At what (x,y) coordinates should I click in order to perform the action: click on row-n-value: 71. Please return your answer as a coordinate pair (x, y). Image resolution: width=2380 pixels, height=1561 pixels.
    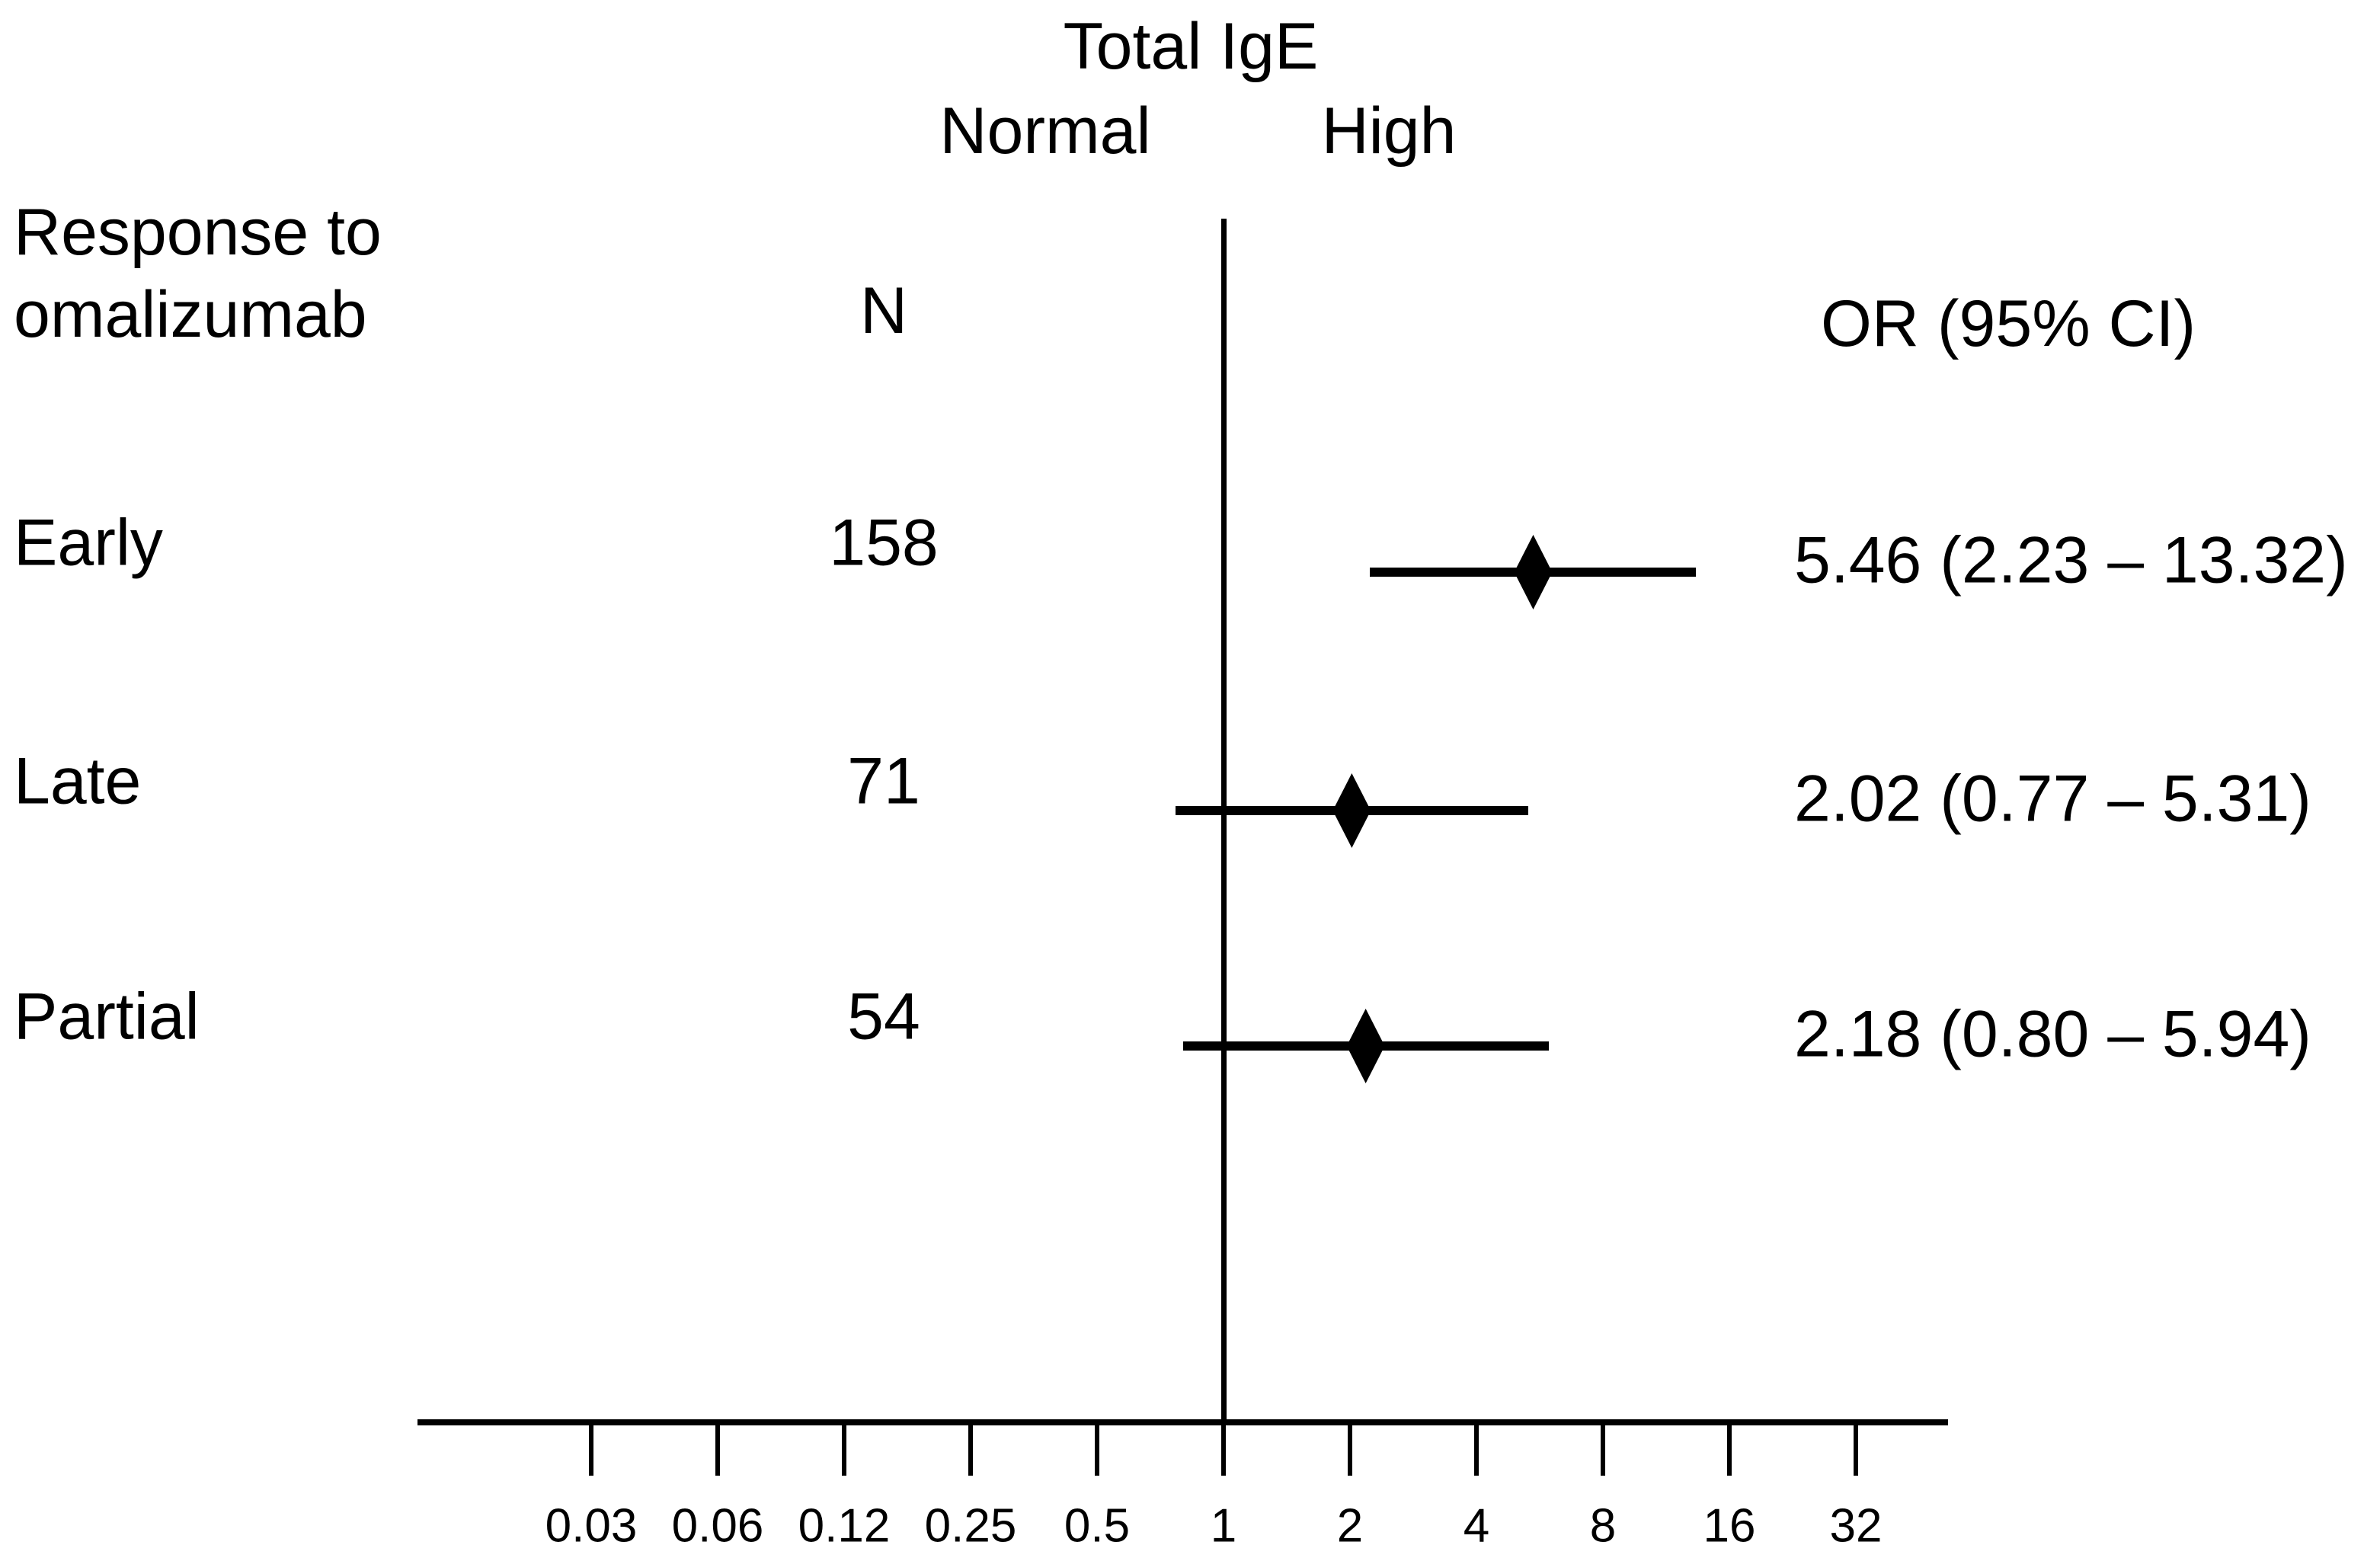
    Looking at the image, I should click on (883, 781).